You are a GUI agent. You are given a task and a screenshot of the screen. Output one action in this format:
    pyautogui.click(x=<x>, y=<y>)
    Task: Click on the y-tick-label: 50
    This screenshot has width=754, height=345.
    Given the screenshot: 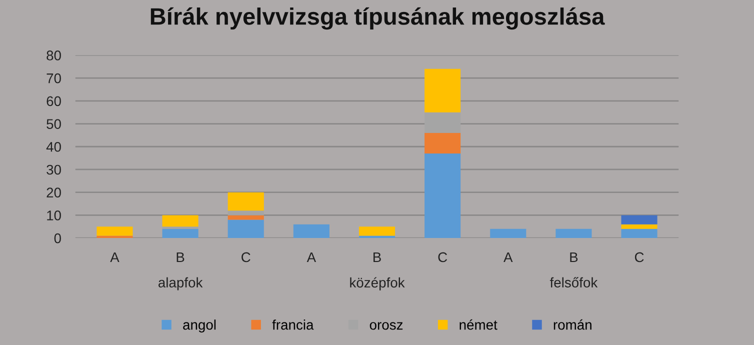 What is the action you would take?
    pyautogui.click(x=53, y=124)
    